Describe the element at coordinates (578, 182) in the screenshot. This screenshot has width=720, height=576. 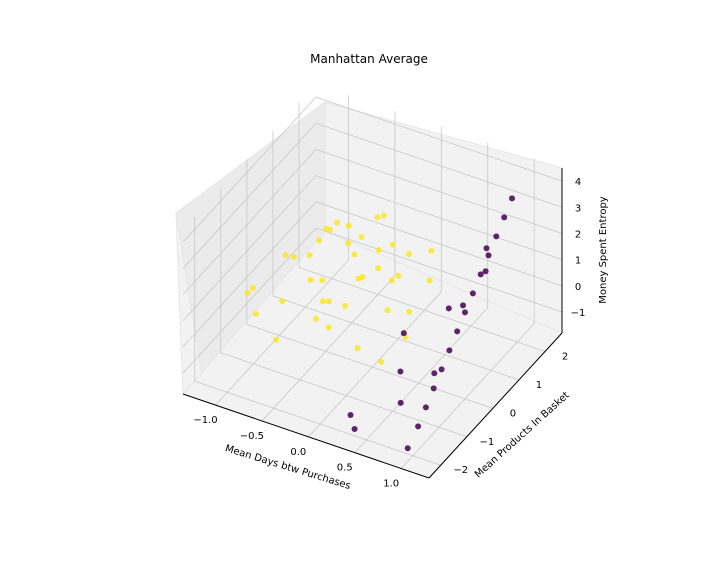
I see `z-tick-label: 4` at that location.